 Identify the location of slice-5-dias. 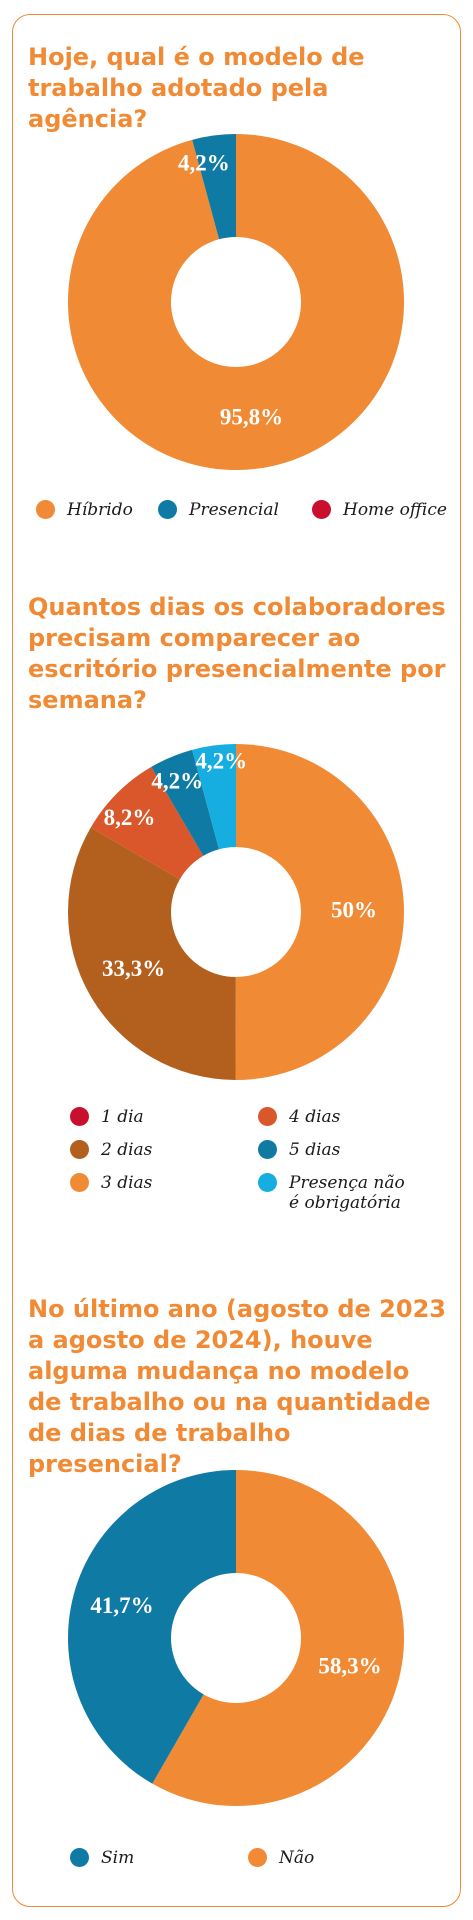
(185, 802).